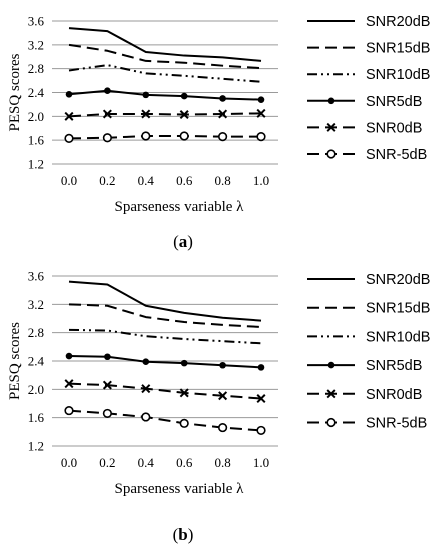 The height and width of the screenshot is (550, 447). I want to click on legend-label: SNR15dB, so click(398, 49).